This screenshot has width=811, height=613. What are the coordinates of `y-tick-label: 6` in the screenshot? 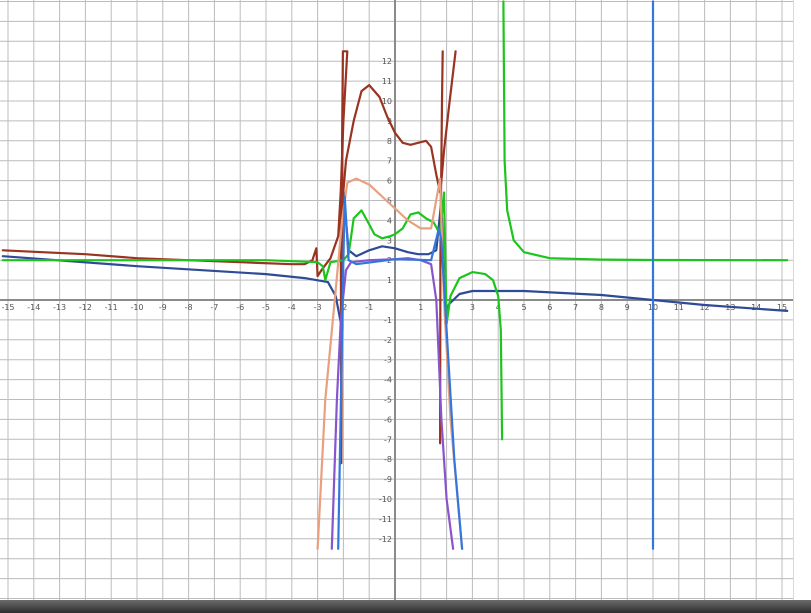 It's located at (389, 181).